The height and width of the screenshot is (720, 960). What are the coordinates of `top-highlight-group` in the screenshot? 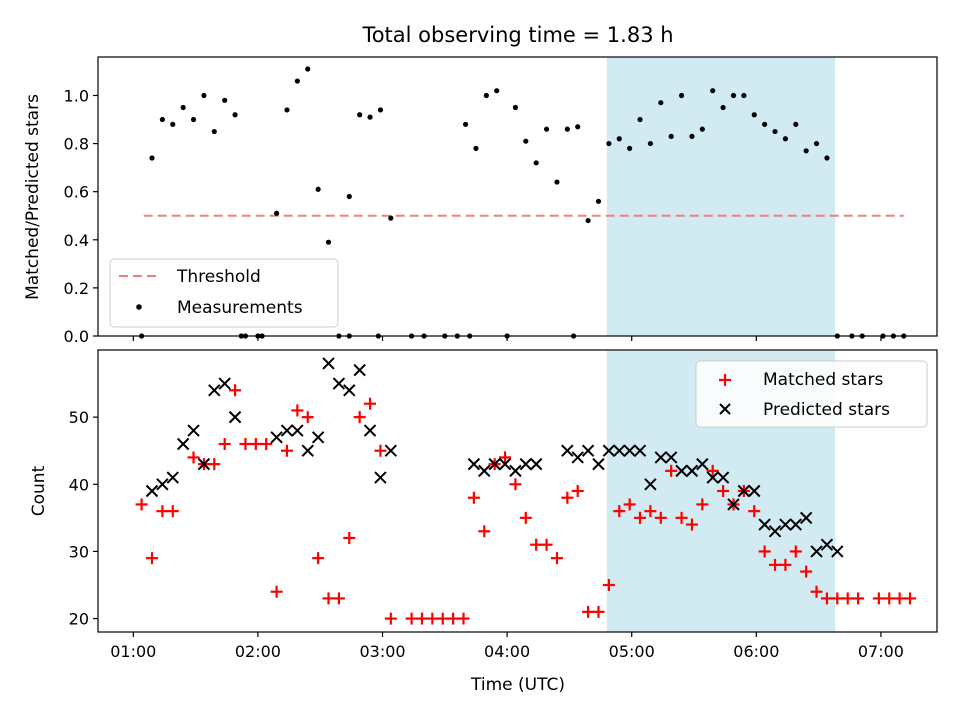 It's located at (721, 196).